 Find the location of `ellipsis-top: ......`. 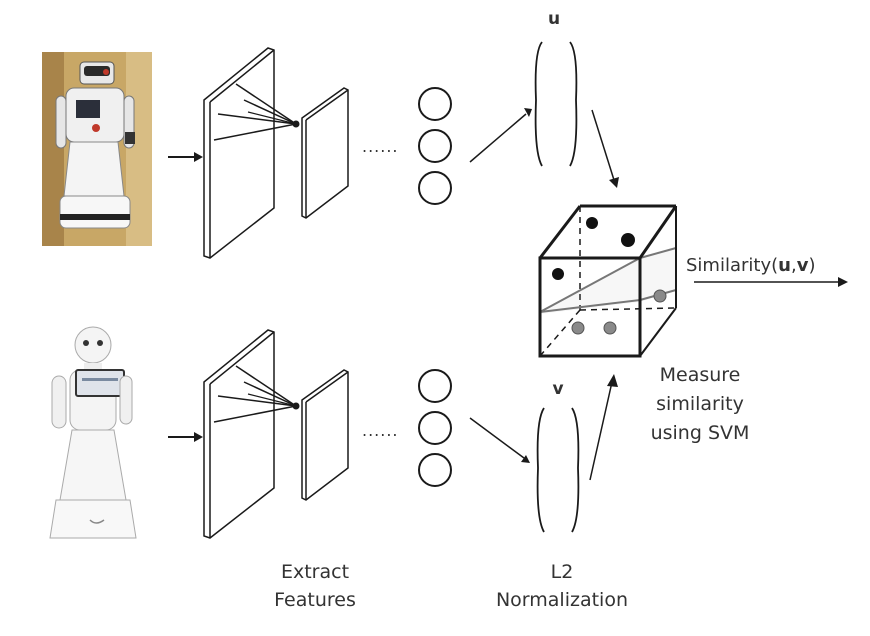

ellipsis-top: ...... is located at coordinates (380, 146).